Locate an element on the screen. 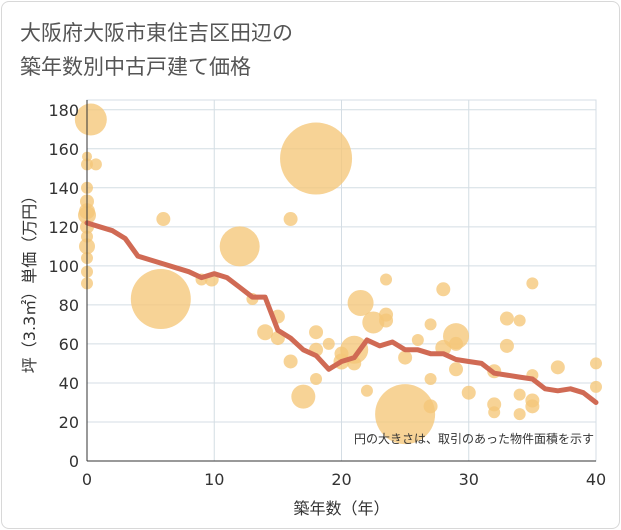  y-tick-label: 0 is located at coordinates (74, 461).